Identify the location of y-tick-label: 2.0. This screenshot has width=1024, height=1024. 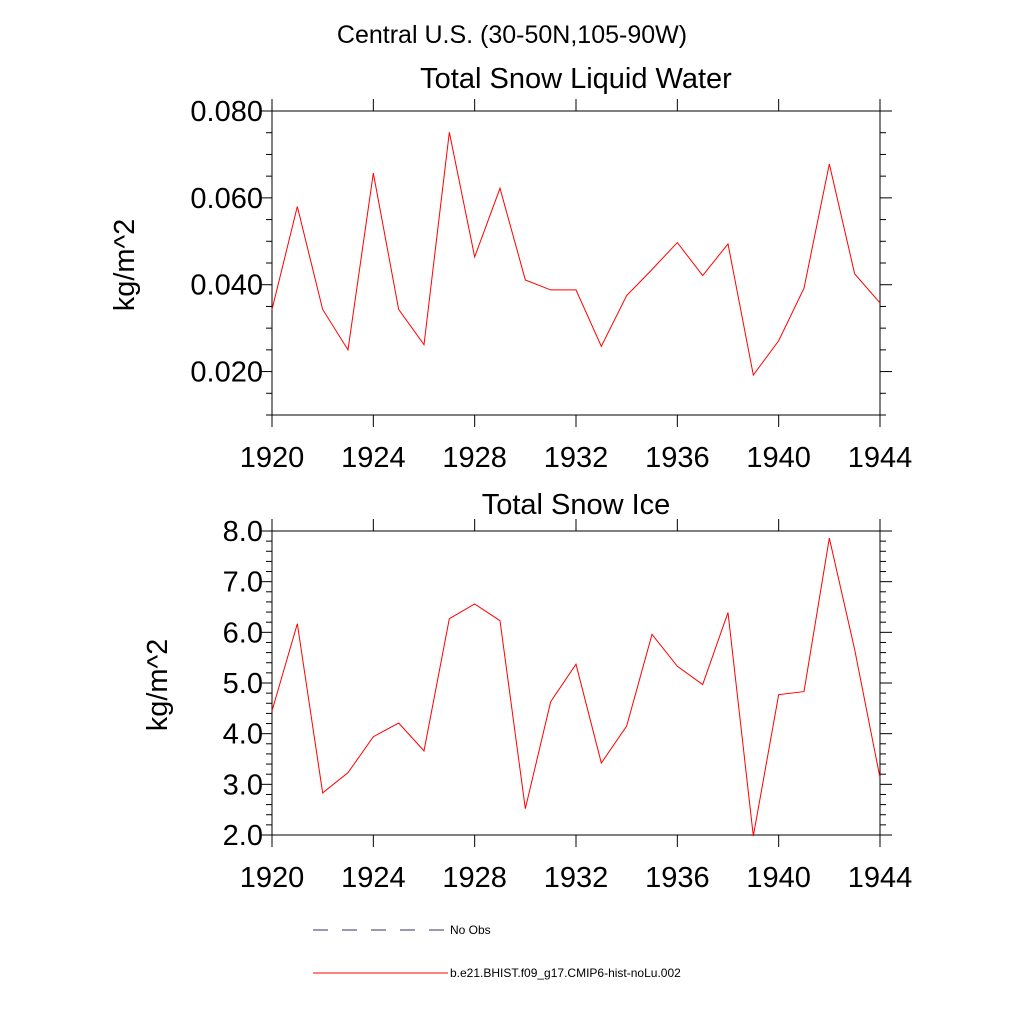
(243, 836).